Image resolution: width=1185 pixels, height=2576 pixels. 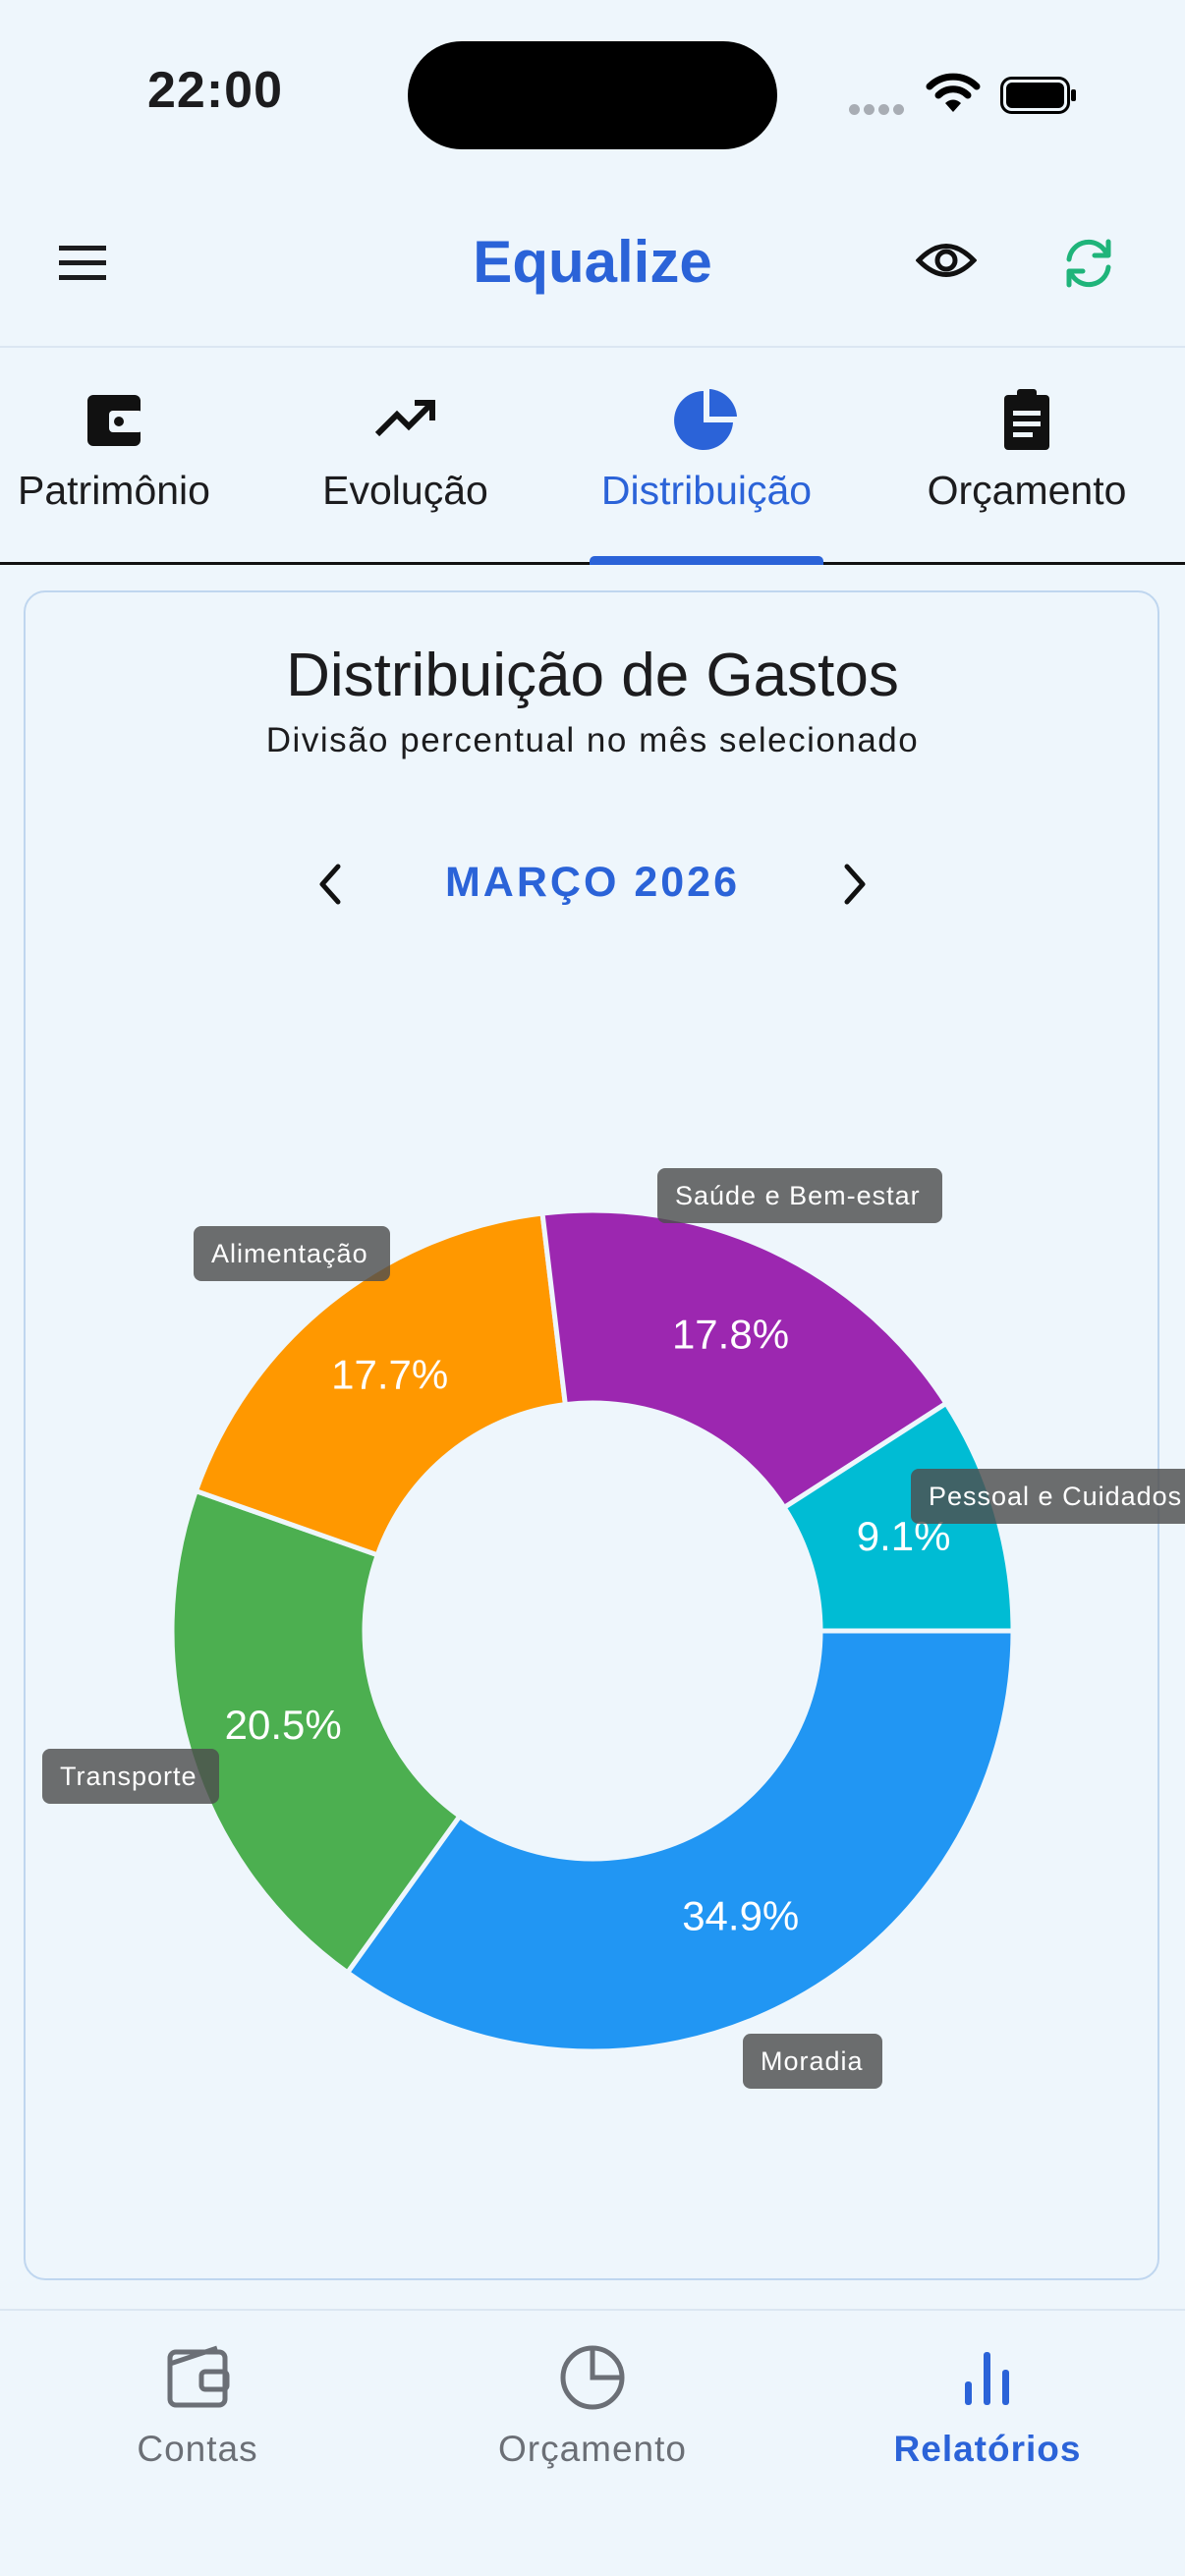 What do you see at coordinates (730, 1335) in the screenshot?
I see `slice-percent-label: 17.8%` at bounding box center [730, 1335].